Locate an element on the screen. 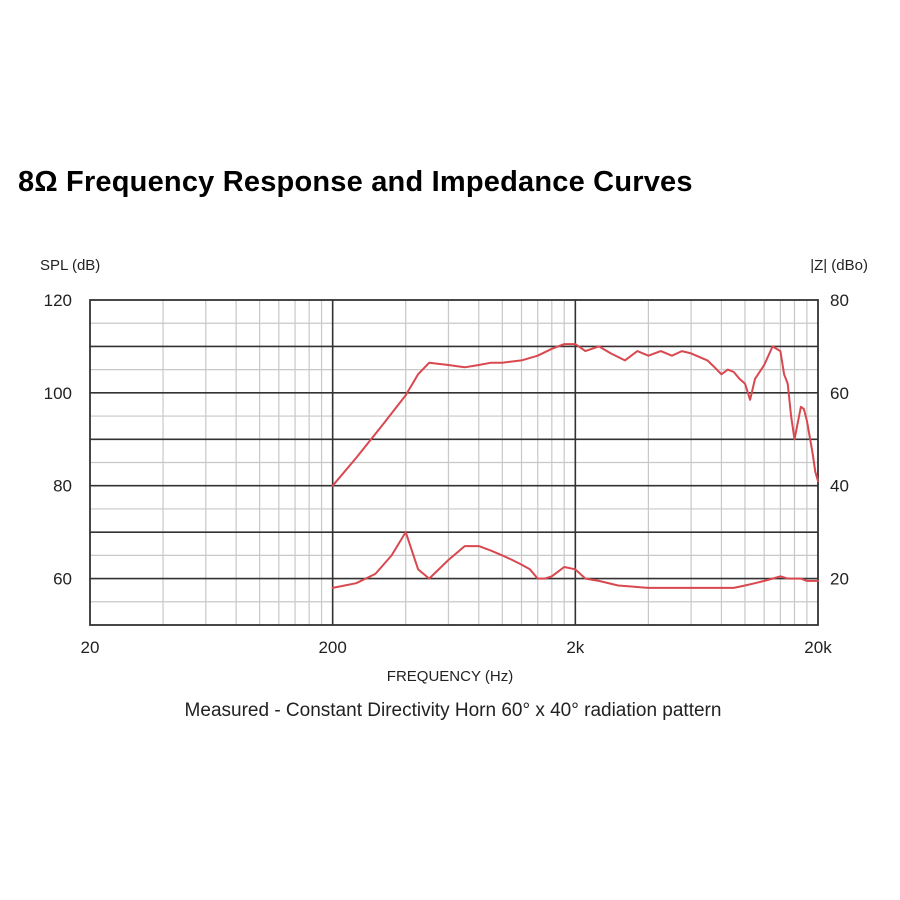  y-left-tick-label: 60 is located at coordinates (62, 579).